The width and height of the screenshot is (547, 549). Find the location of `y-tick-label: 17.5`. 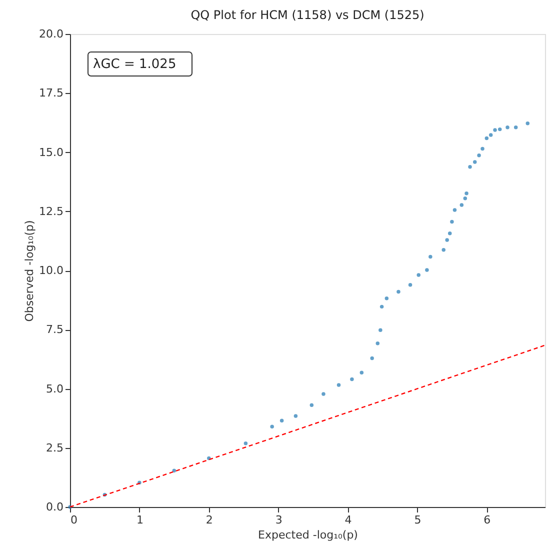

y-tick-label: 17.5 is located at coordinates (51, 93).